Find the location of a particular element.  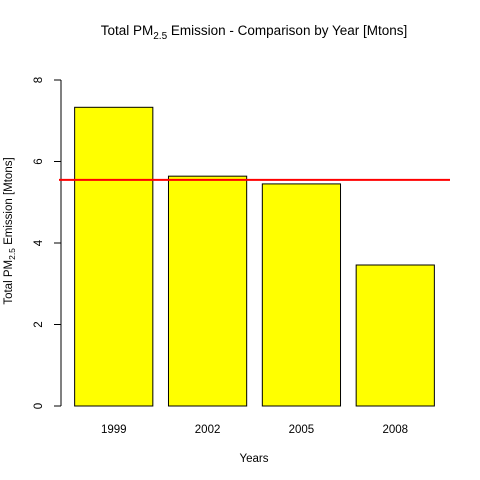

y-tick-label: 8 is located at coordinates (39, 80).